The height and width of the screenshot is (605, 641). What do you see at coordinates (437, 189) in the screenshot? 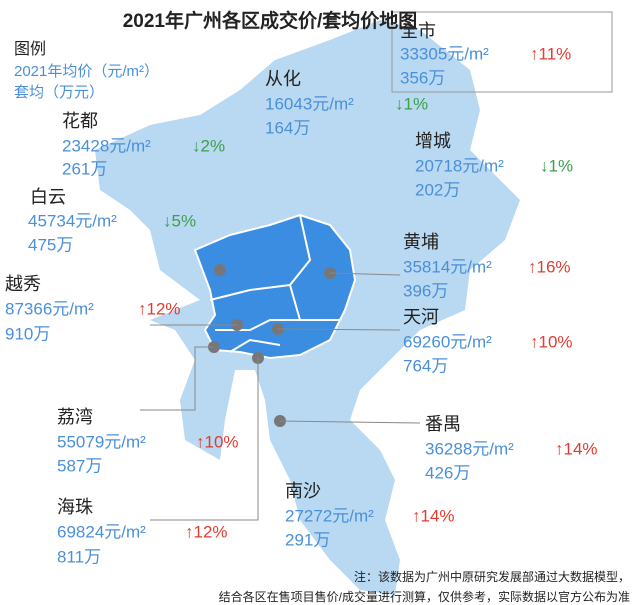
I see `district-total: 202万` at bounding box center [437, 189].